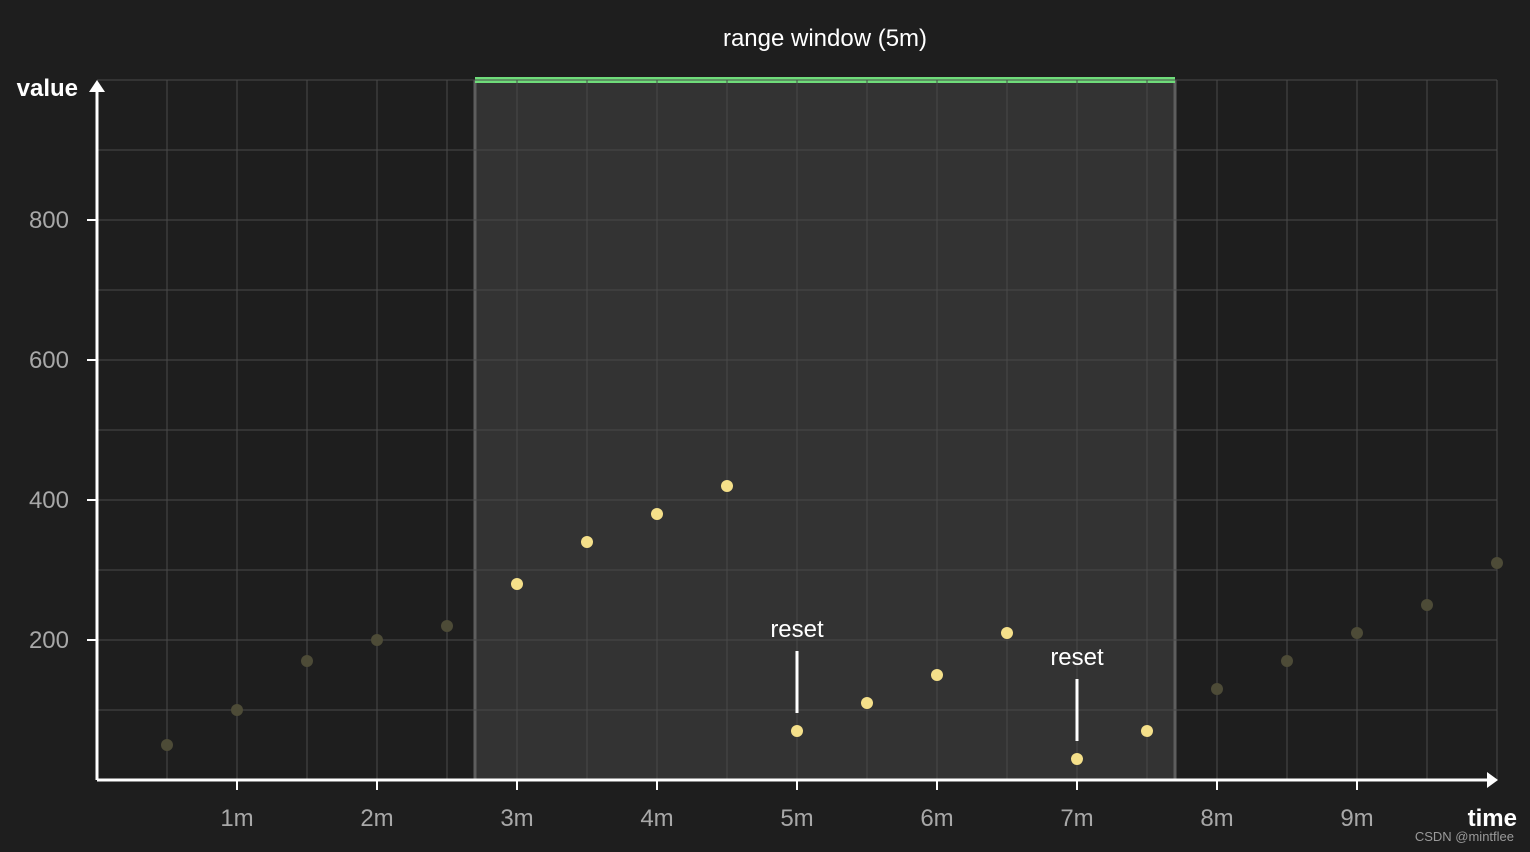 The image size is (1530, 852). What do you see at coordinates (936, 818) in the screenshot?
I see `x-tick-label: 6m` at bounding box center [936, 818].